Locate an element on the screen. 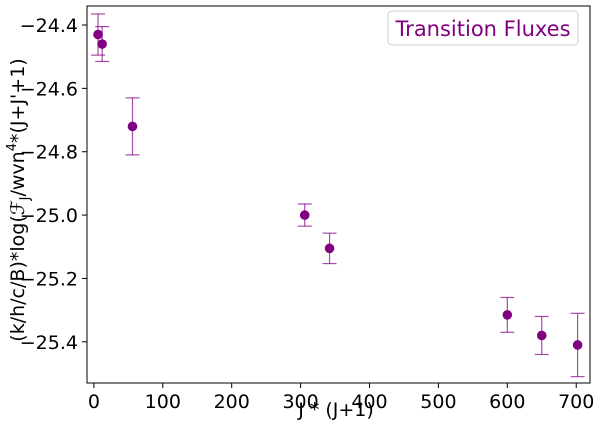  x-axis-ticks: 0 100 200 300 400 500 600 700 is located at coordinates (341, 398).